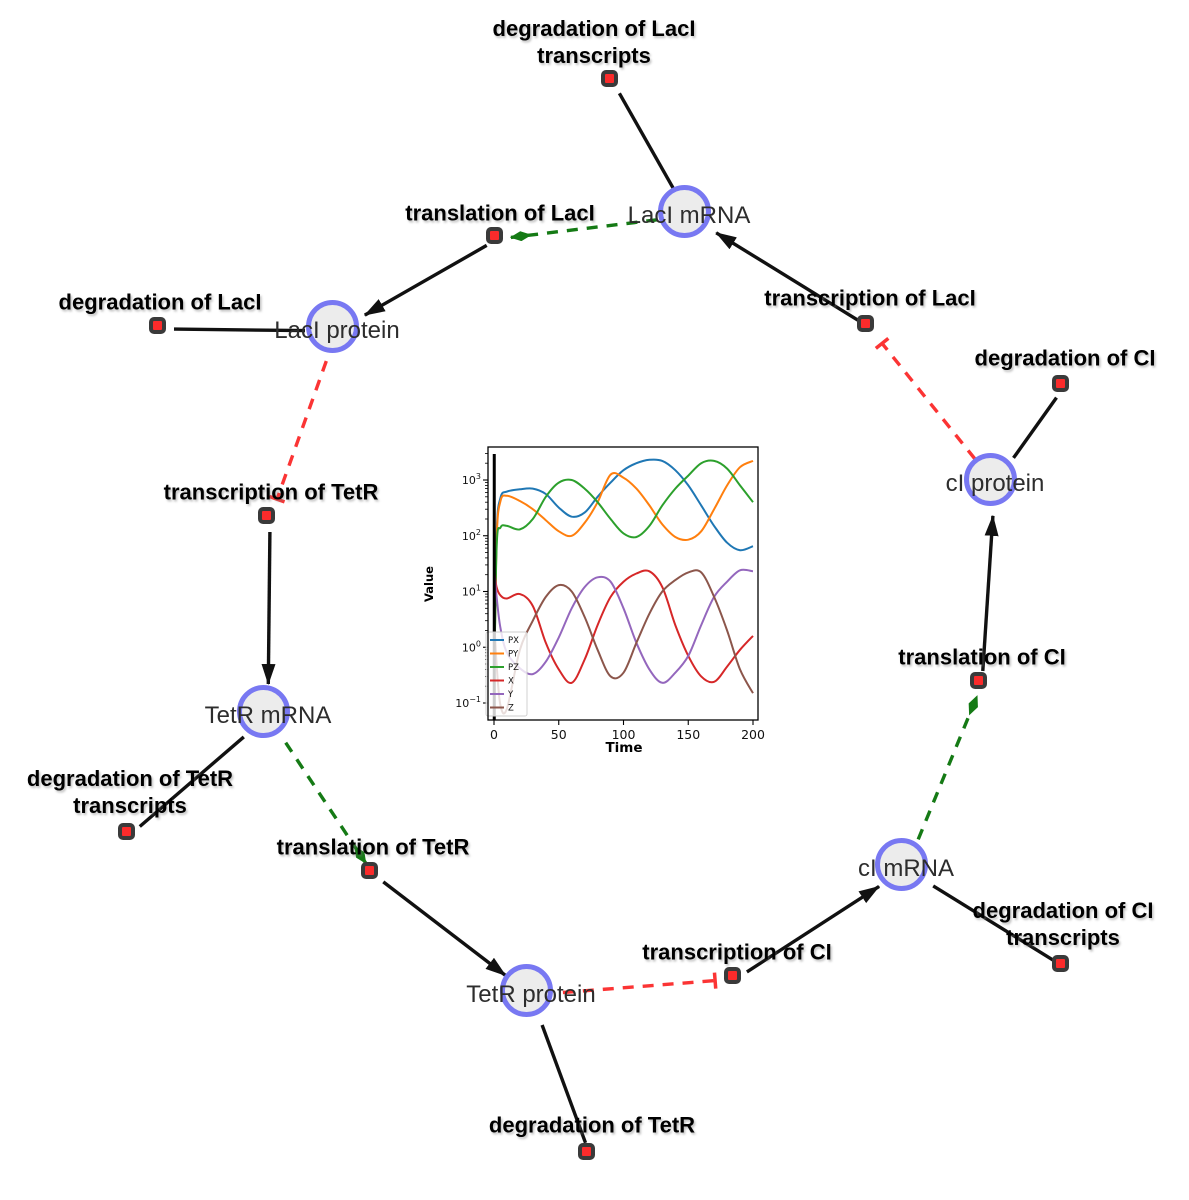 The image size is (1189, 1200). I want to click on y-tick-label: 10⁰, so click(471, 646).